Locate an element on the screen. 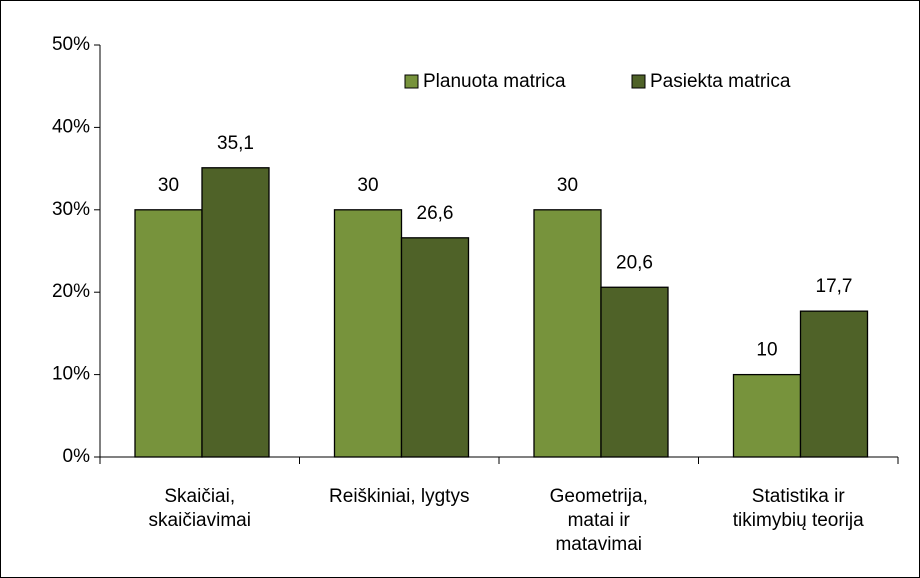 The image size is (920, 578). y-tick-label: 30% is located at coordinates (71, 209).